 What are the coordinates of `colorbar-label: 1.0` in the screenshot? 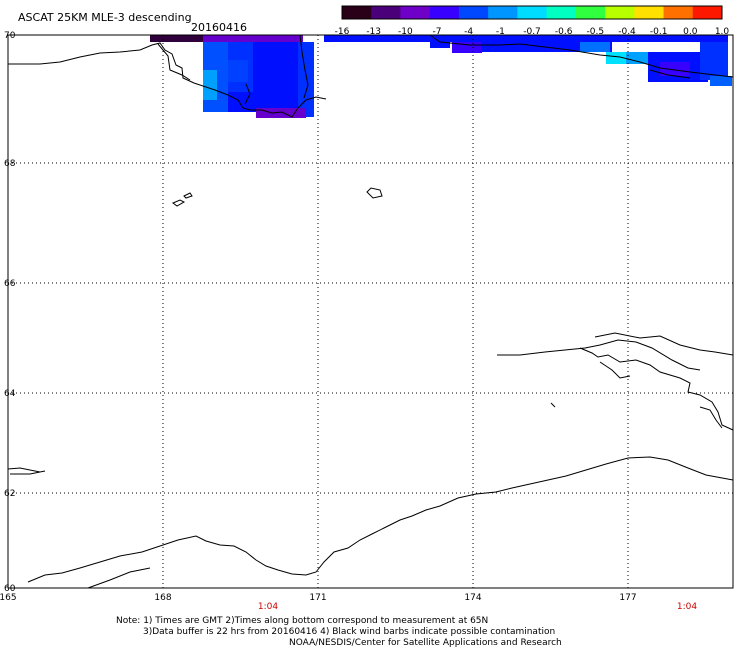 It's located at (722, 32).